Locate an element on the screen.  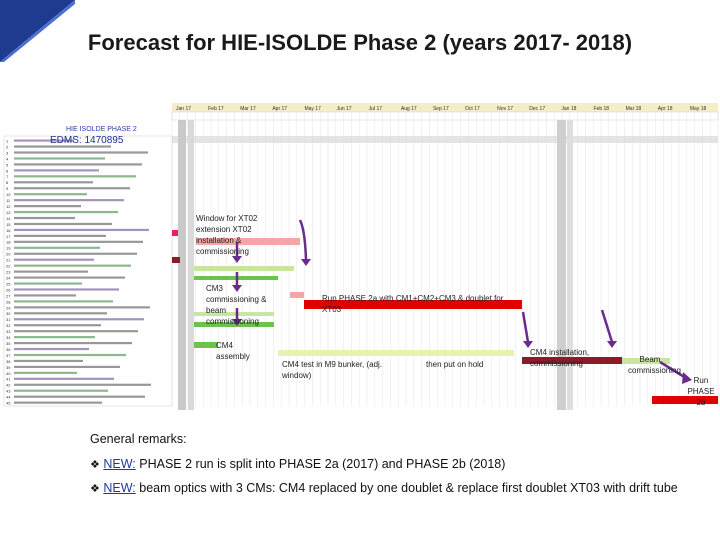
bar-beam-comm is located at coordinates (646, 361).